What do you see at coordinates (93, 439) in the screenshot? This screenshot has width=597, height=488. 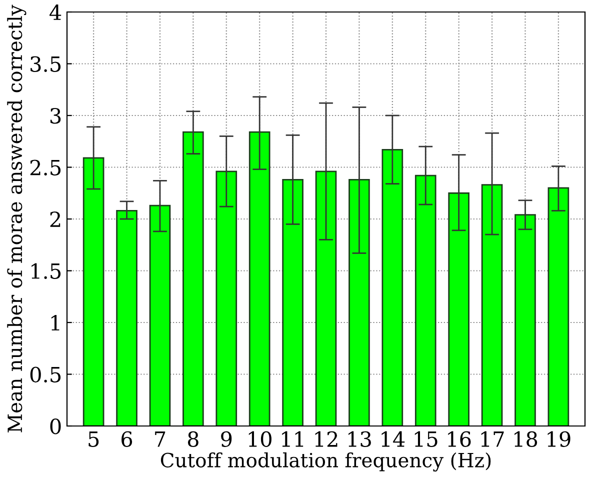 I see `x-tick-label: 5` at bounding box center [93, 439].